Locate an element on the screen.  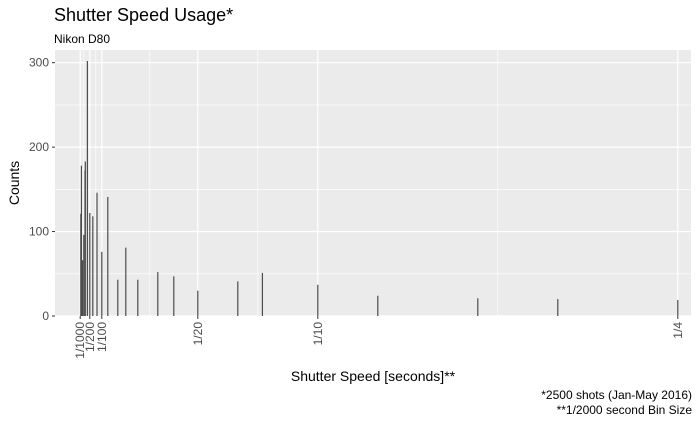
x-tick-label: 1/200 is located at coordinates (90, 337).